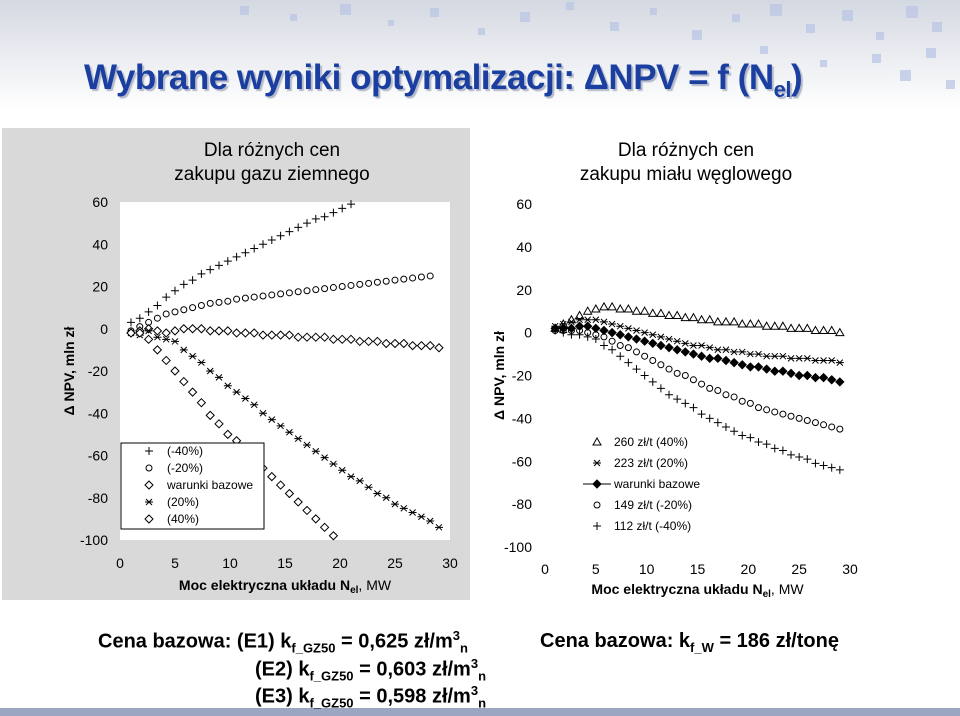 This screenshot has width=960, height=716. What do you see at coordinates (767, 594) in the screenshot?
I see `x-axis-label-sub: el` at bounding box center [767, 594].